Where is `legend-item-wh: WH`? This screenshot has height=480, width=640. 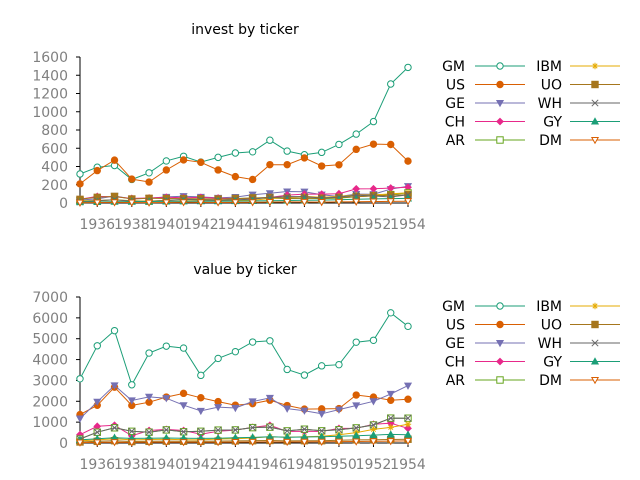
legend-item-wh: WH is located at coordinates (579, 344).